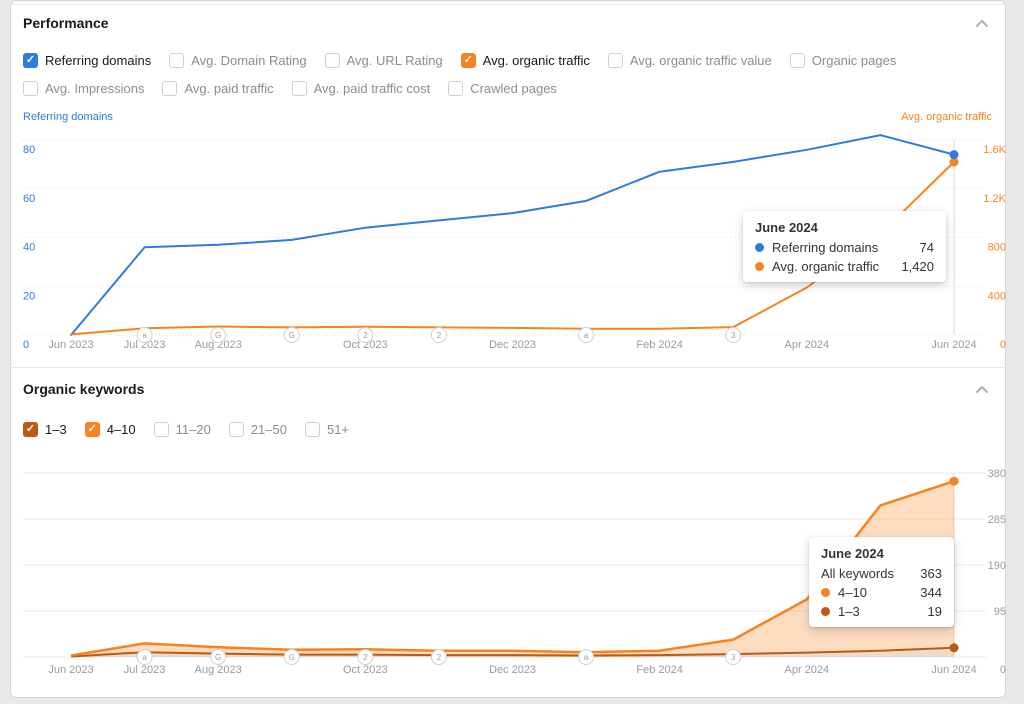 This screenshot has height=704, width=1024. I want to click on position-checkbox-21-50: 21–50, so click(257, 429).